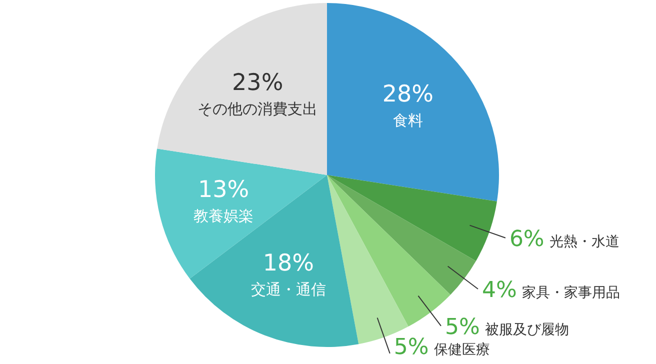  Describe the element at coordinates (571, 293) in the screenshot. I see `slice-label: 家具・家事用品` at that location.